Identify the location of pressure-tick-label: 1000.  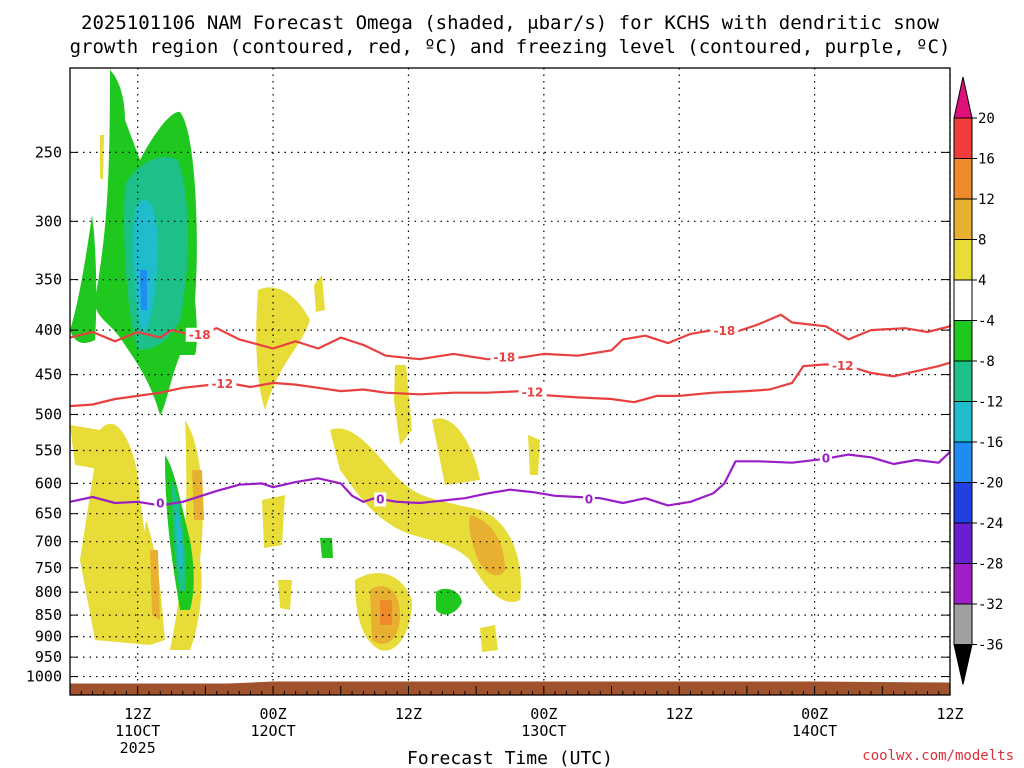
(44, 677).